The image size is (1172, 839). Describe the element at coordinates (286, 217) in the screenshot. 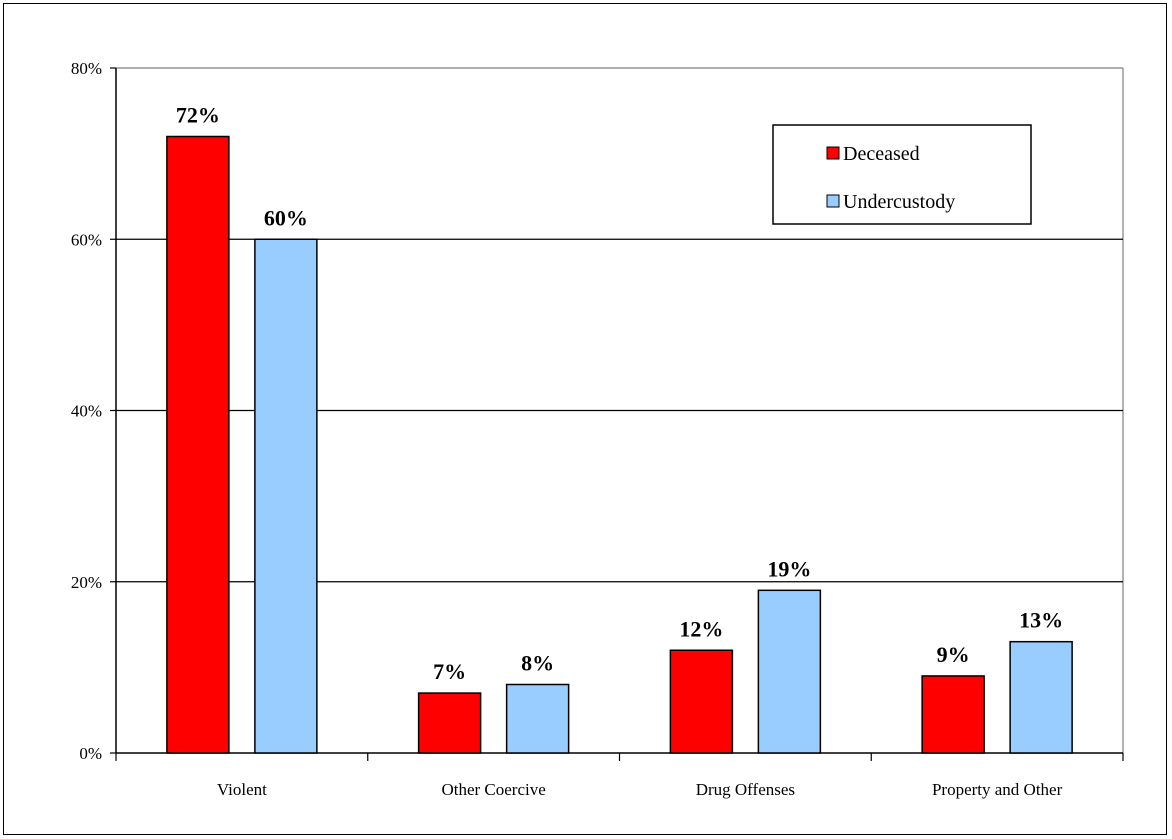

I see `data-label: 60%` at that location.